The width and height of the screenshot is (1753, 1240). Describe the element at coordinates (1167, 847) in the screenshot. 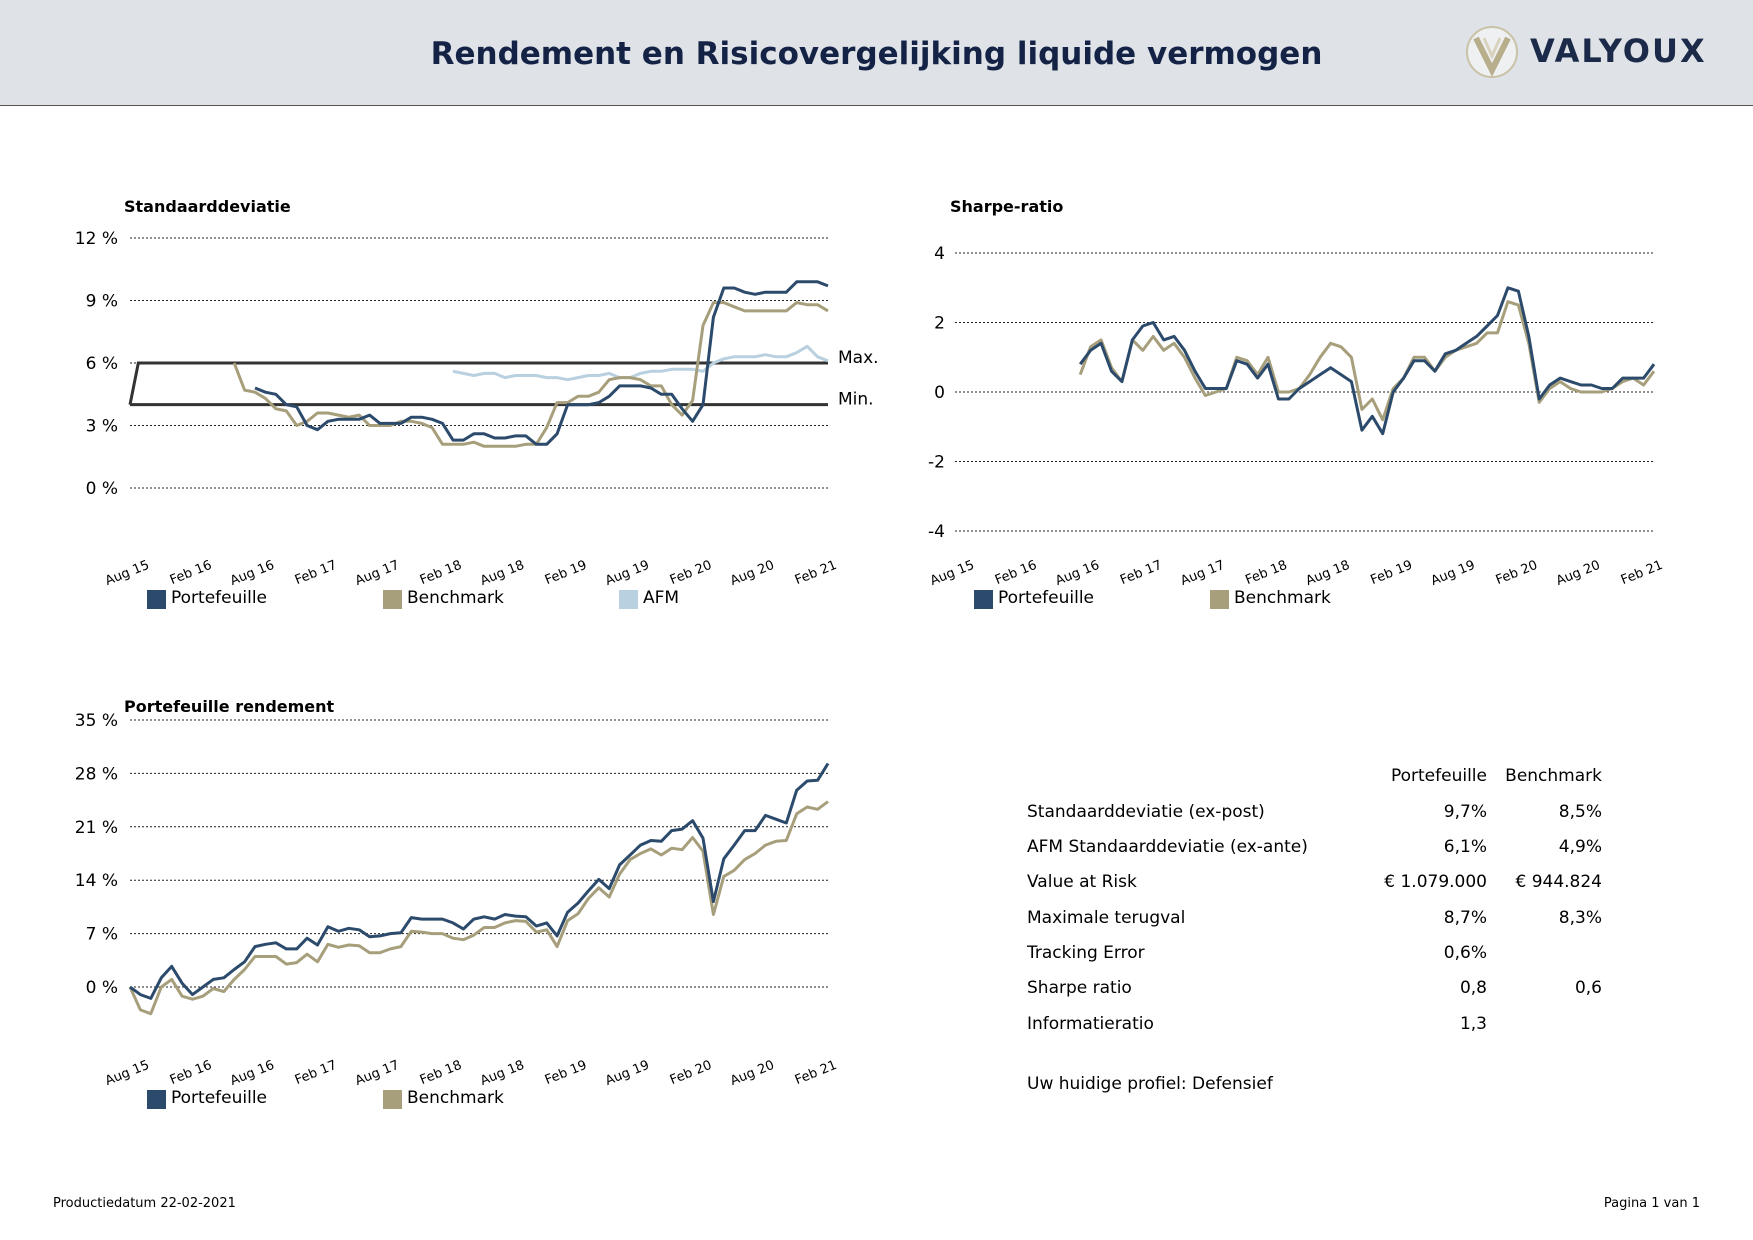

I see `stats-label: AFM Standaarddeviatie (ex-ante)` at that location.